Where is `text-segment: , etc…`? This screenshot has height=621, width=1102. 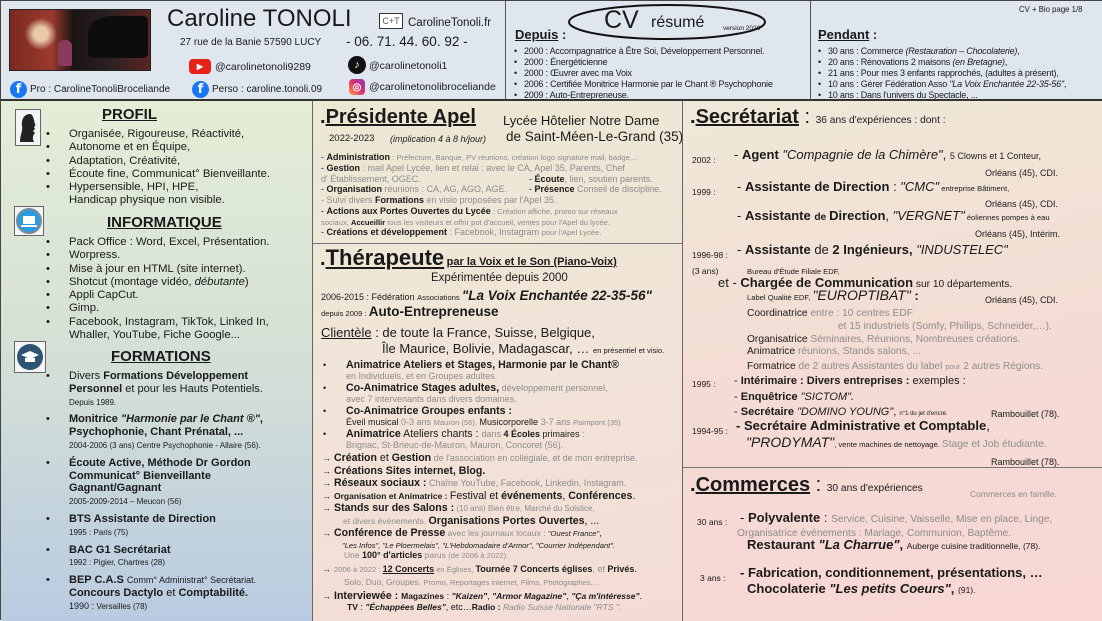
text-segment: , etc… is located at coordinates (458, 607).